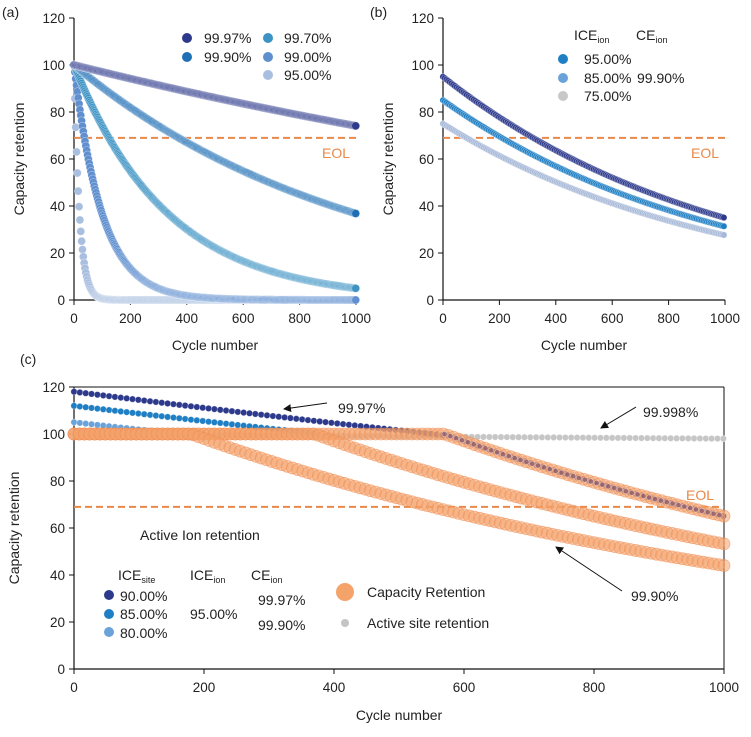 The width and height of the screenshot is (751, 737). I want to click on legend-marker, so click(109, 632).